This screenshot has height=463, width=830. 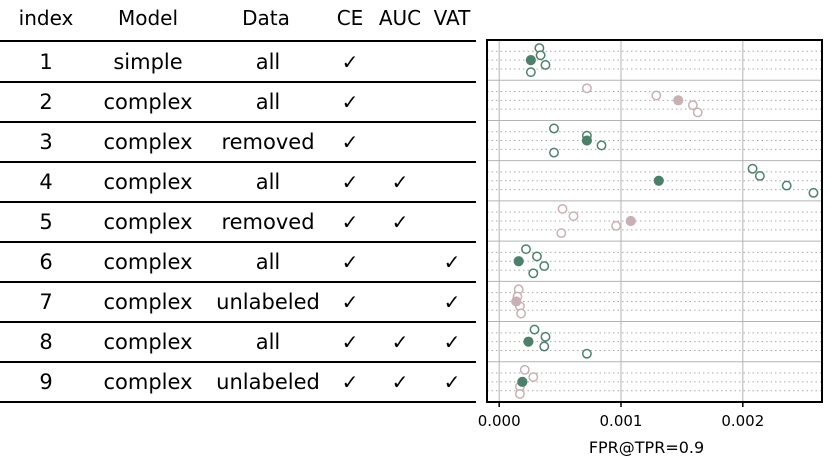 What do you see at coordinates (499, 421) in the screenshot?
I see `x-tick-label: 0.000` at bounding box center [499, 421].